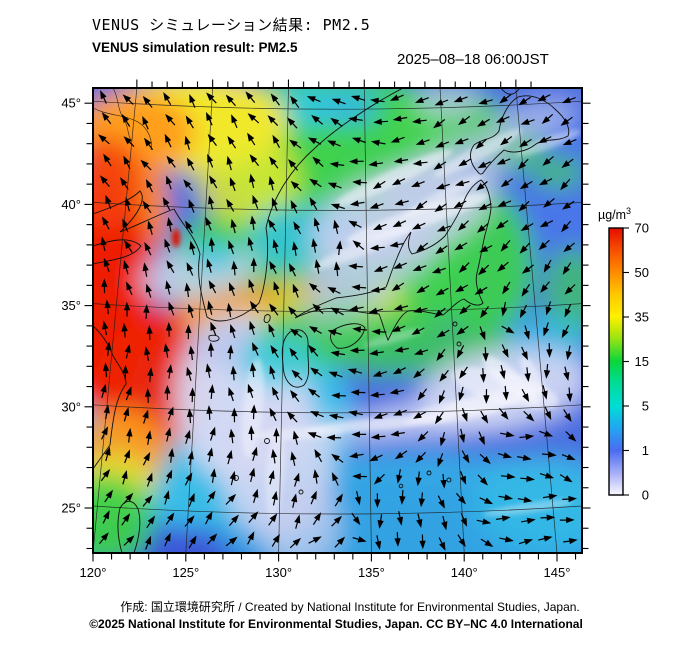  What do you see at coordinates (452, 320) in the screenshot?
I see `meridian` at bounding box center [452, 320].